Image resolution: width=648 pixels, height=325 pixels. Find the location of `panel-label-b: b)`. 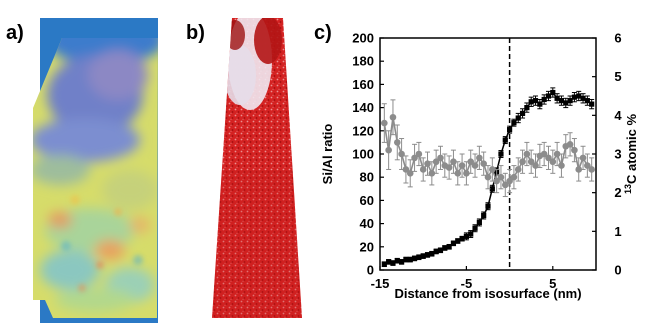

panel-label-b: b) is located at coordinates (195, 33).